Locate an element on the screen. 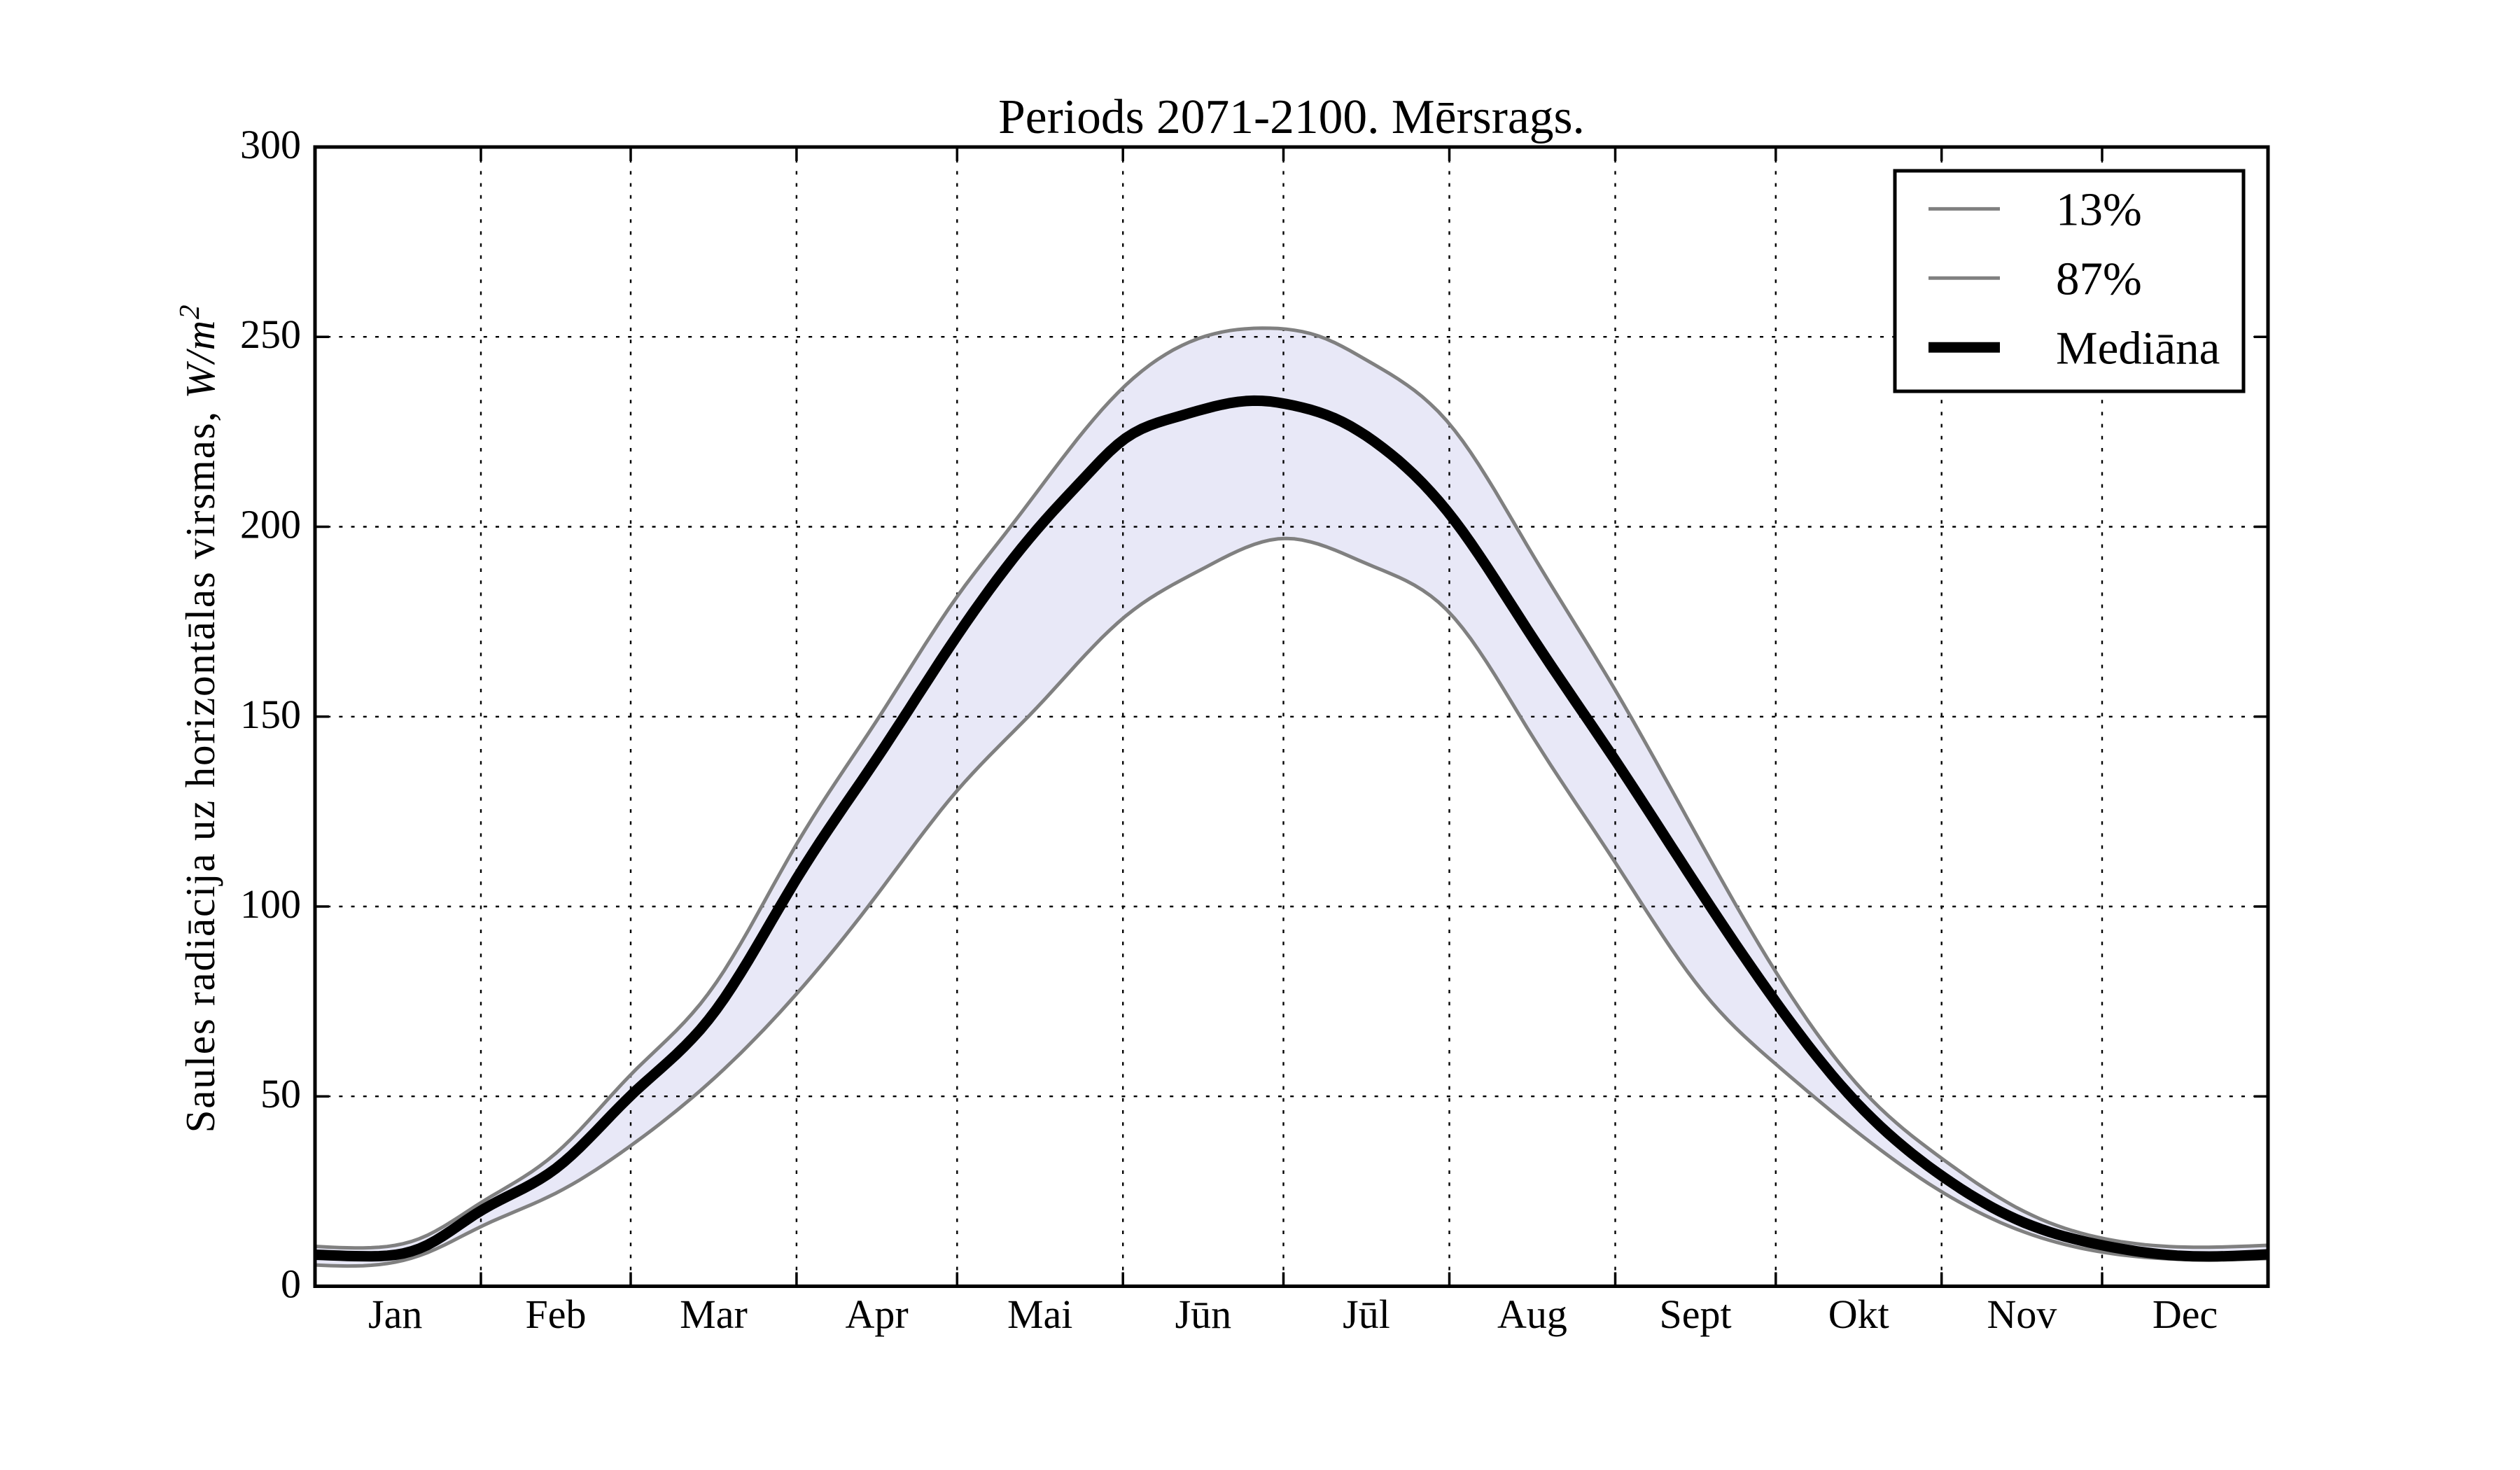 The height and width of the screenshot is (1470, 2520). svg-text: 200 is located at coordinates (270, 524).